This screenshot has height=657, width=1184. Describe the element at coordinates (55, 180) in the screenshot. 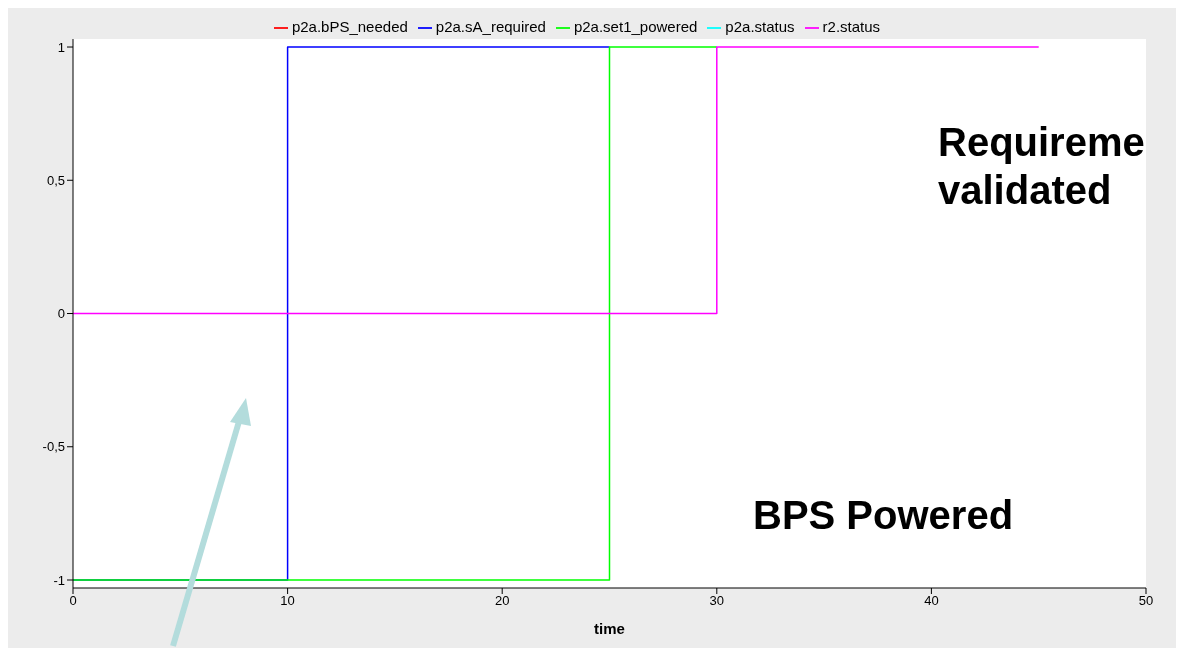

I see `y-tick-label: 0,5` at that location.